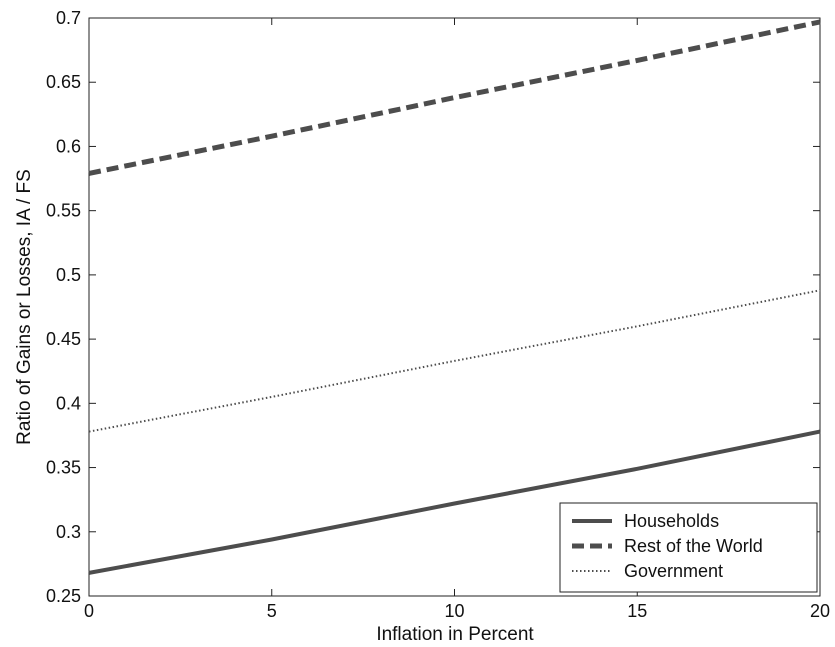 The image size is (835, 647). What do you see at coordinates (455, 634) in the screenshot?
I see `x-axis-label: Inflation in Percent` at bounding box center [455, 634].